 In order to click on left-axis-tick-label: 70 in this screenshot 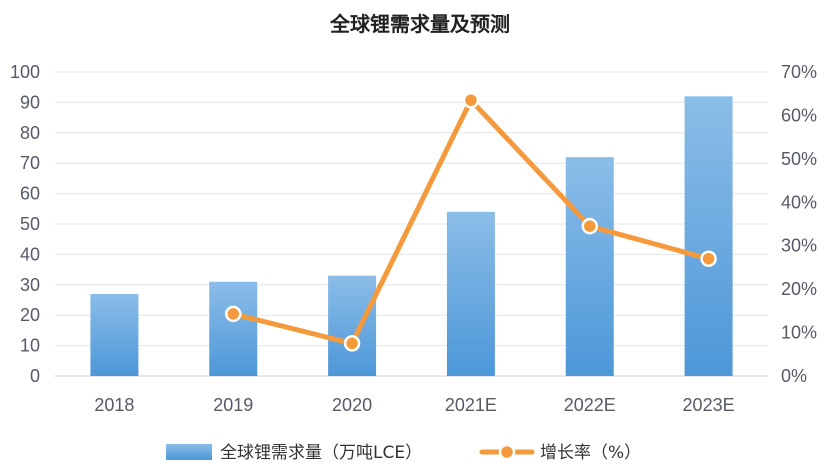, I will do `click(30, 163)`.